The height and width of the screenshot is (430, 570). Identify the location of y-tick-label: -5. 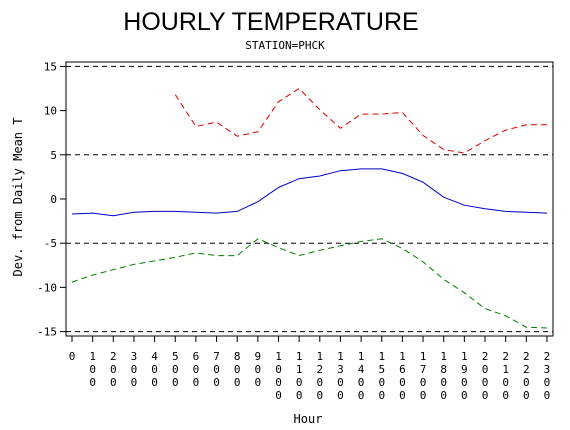
(50, 243).